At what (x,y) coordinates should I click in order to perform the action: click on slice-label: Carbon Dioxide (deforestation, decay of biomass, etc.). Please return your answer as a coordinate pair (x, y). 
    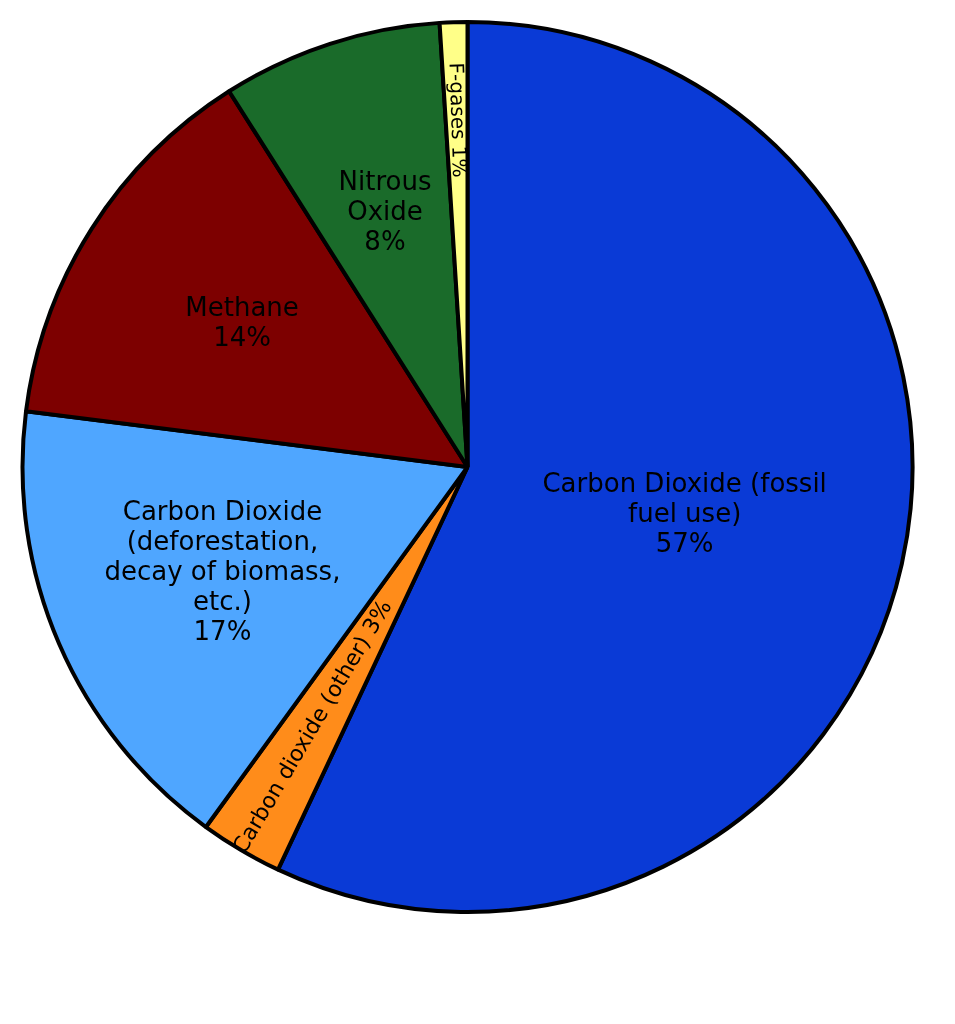
    Looking at the image, I should click on (222, 555).